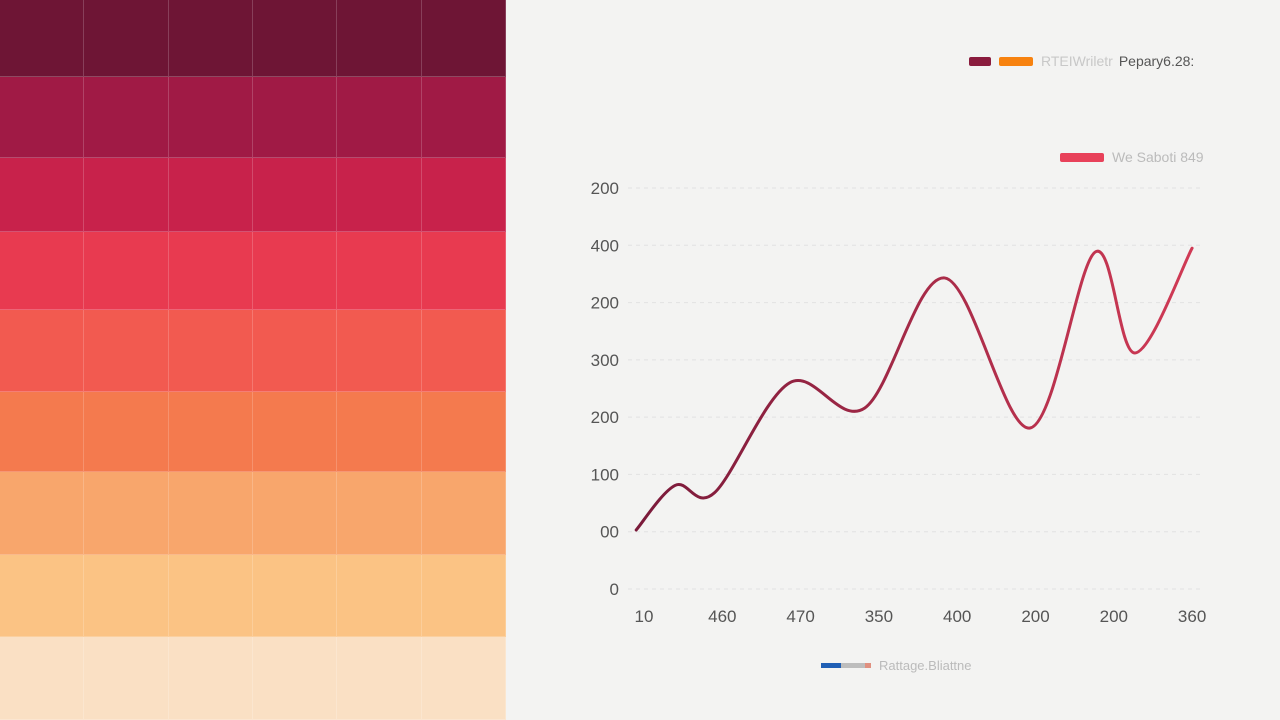 The height and width of the screenshot is (720, 1280). Describe the element at coordinates (605, 474) in the screenshot. I see `y-tick-label: 100` at that location.